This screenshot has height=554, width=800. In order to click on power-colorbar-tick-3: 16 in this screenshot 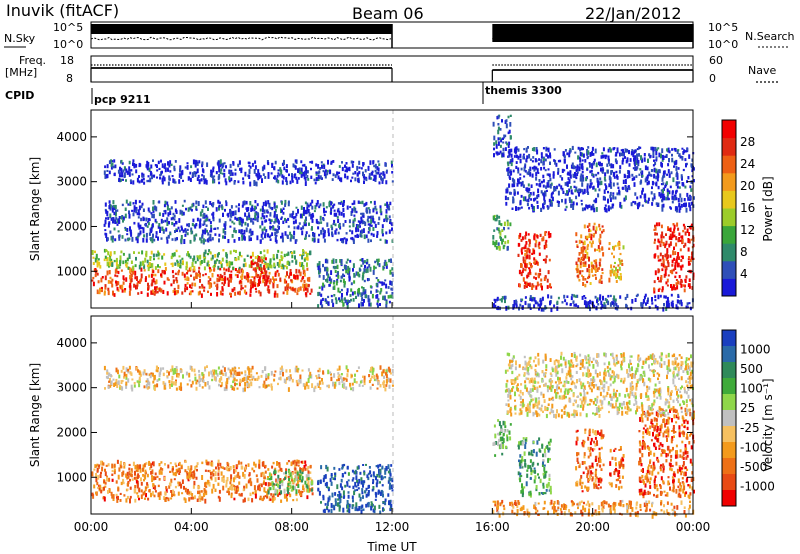, I will do `click(747, 208)`.